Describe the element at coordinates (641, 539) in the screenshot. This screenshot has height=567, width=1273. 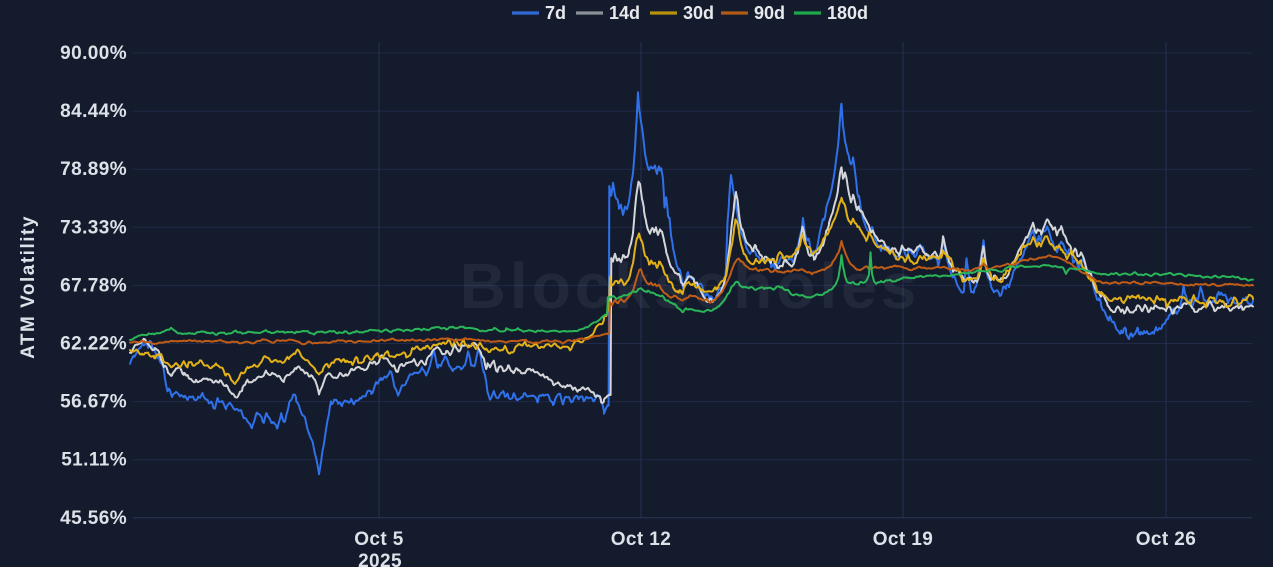
I see `svg-text: Oct 12` at that location.